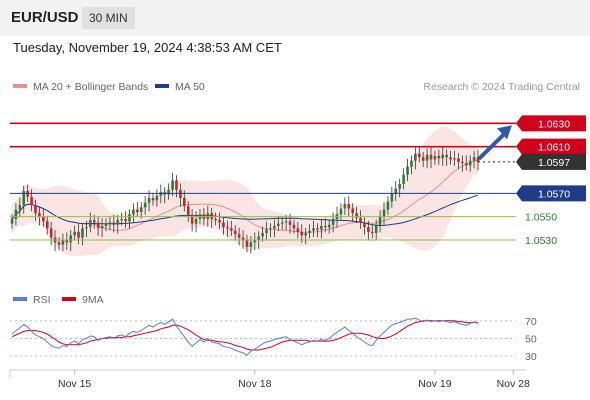 The width and height of the screenshot is (590, 400). What do you see at coordinates (541, 241) in the screenshot?
I see `level-label-1.0530: 1.0530` at bounding box center [541, 241].